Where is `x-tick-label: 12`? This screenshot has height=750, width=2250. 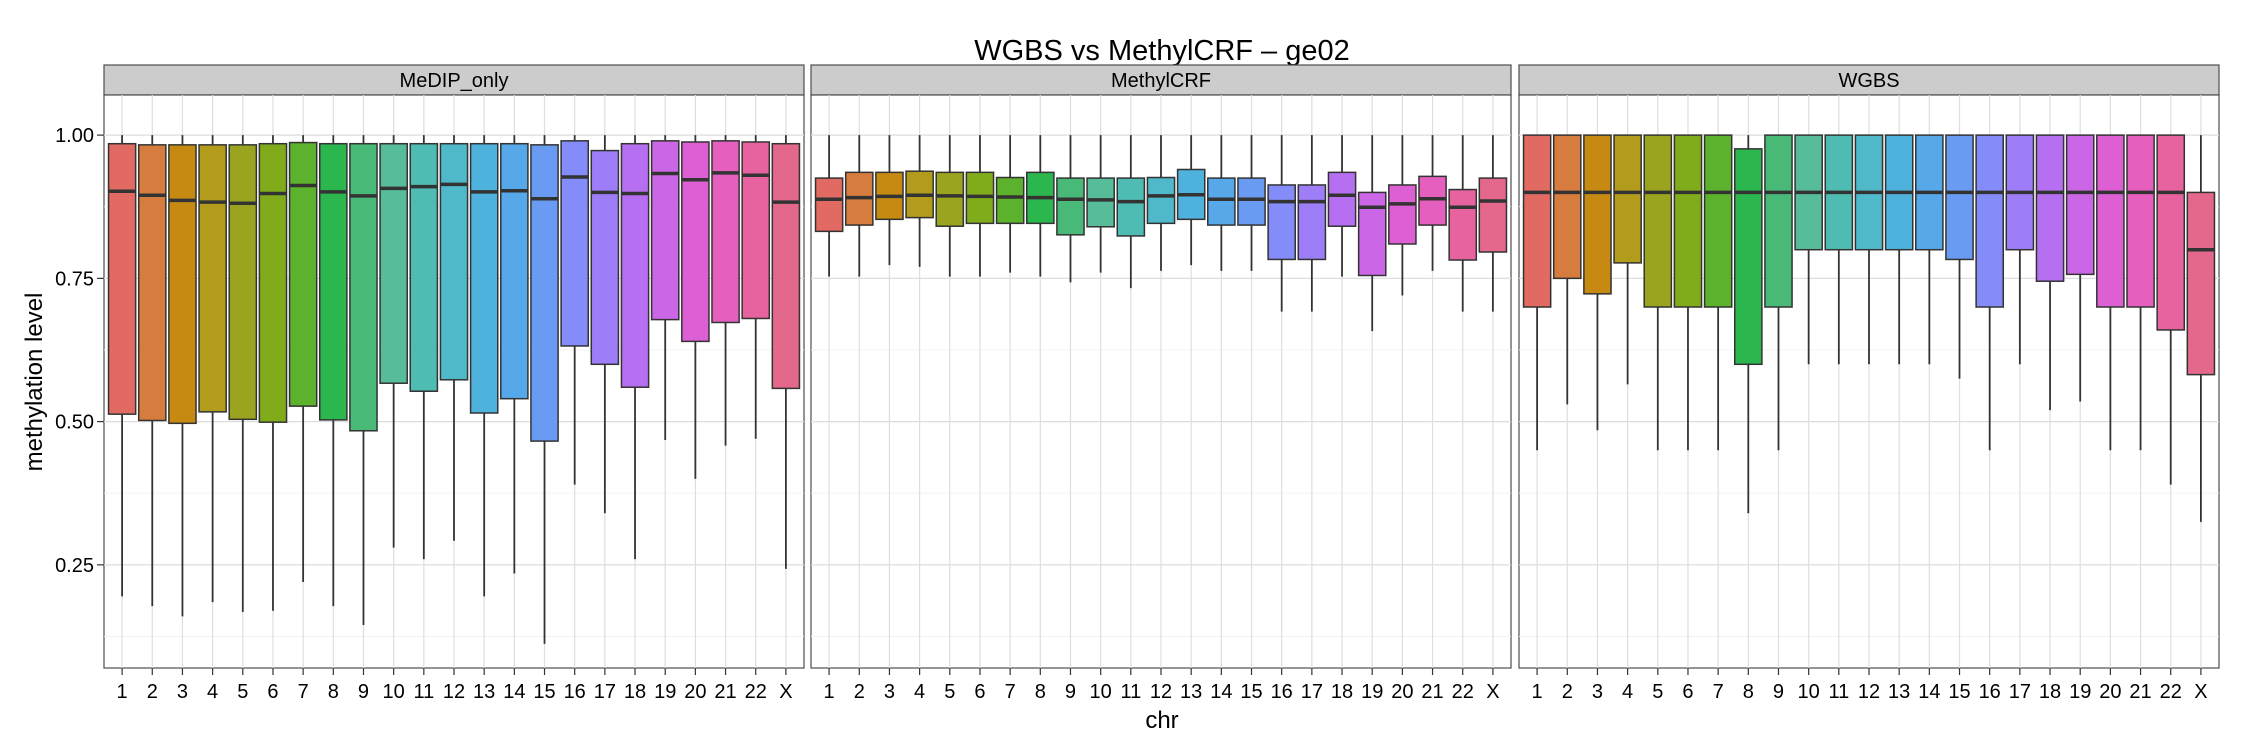 x-tick-label: 12 is located at coordinates (1161, 692).